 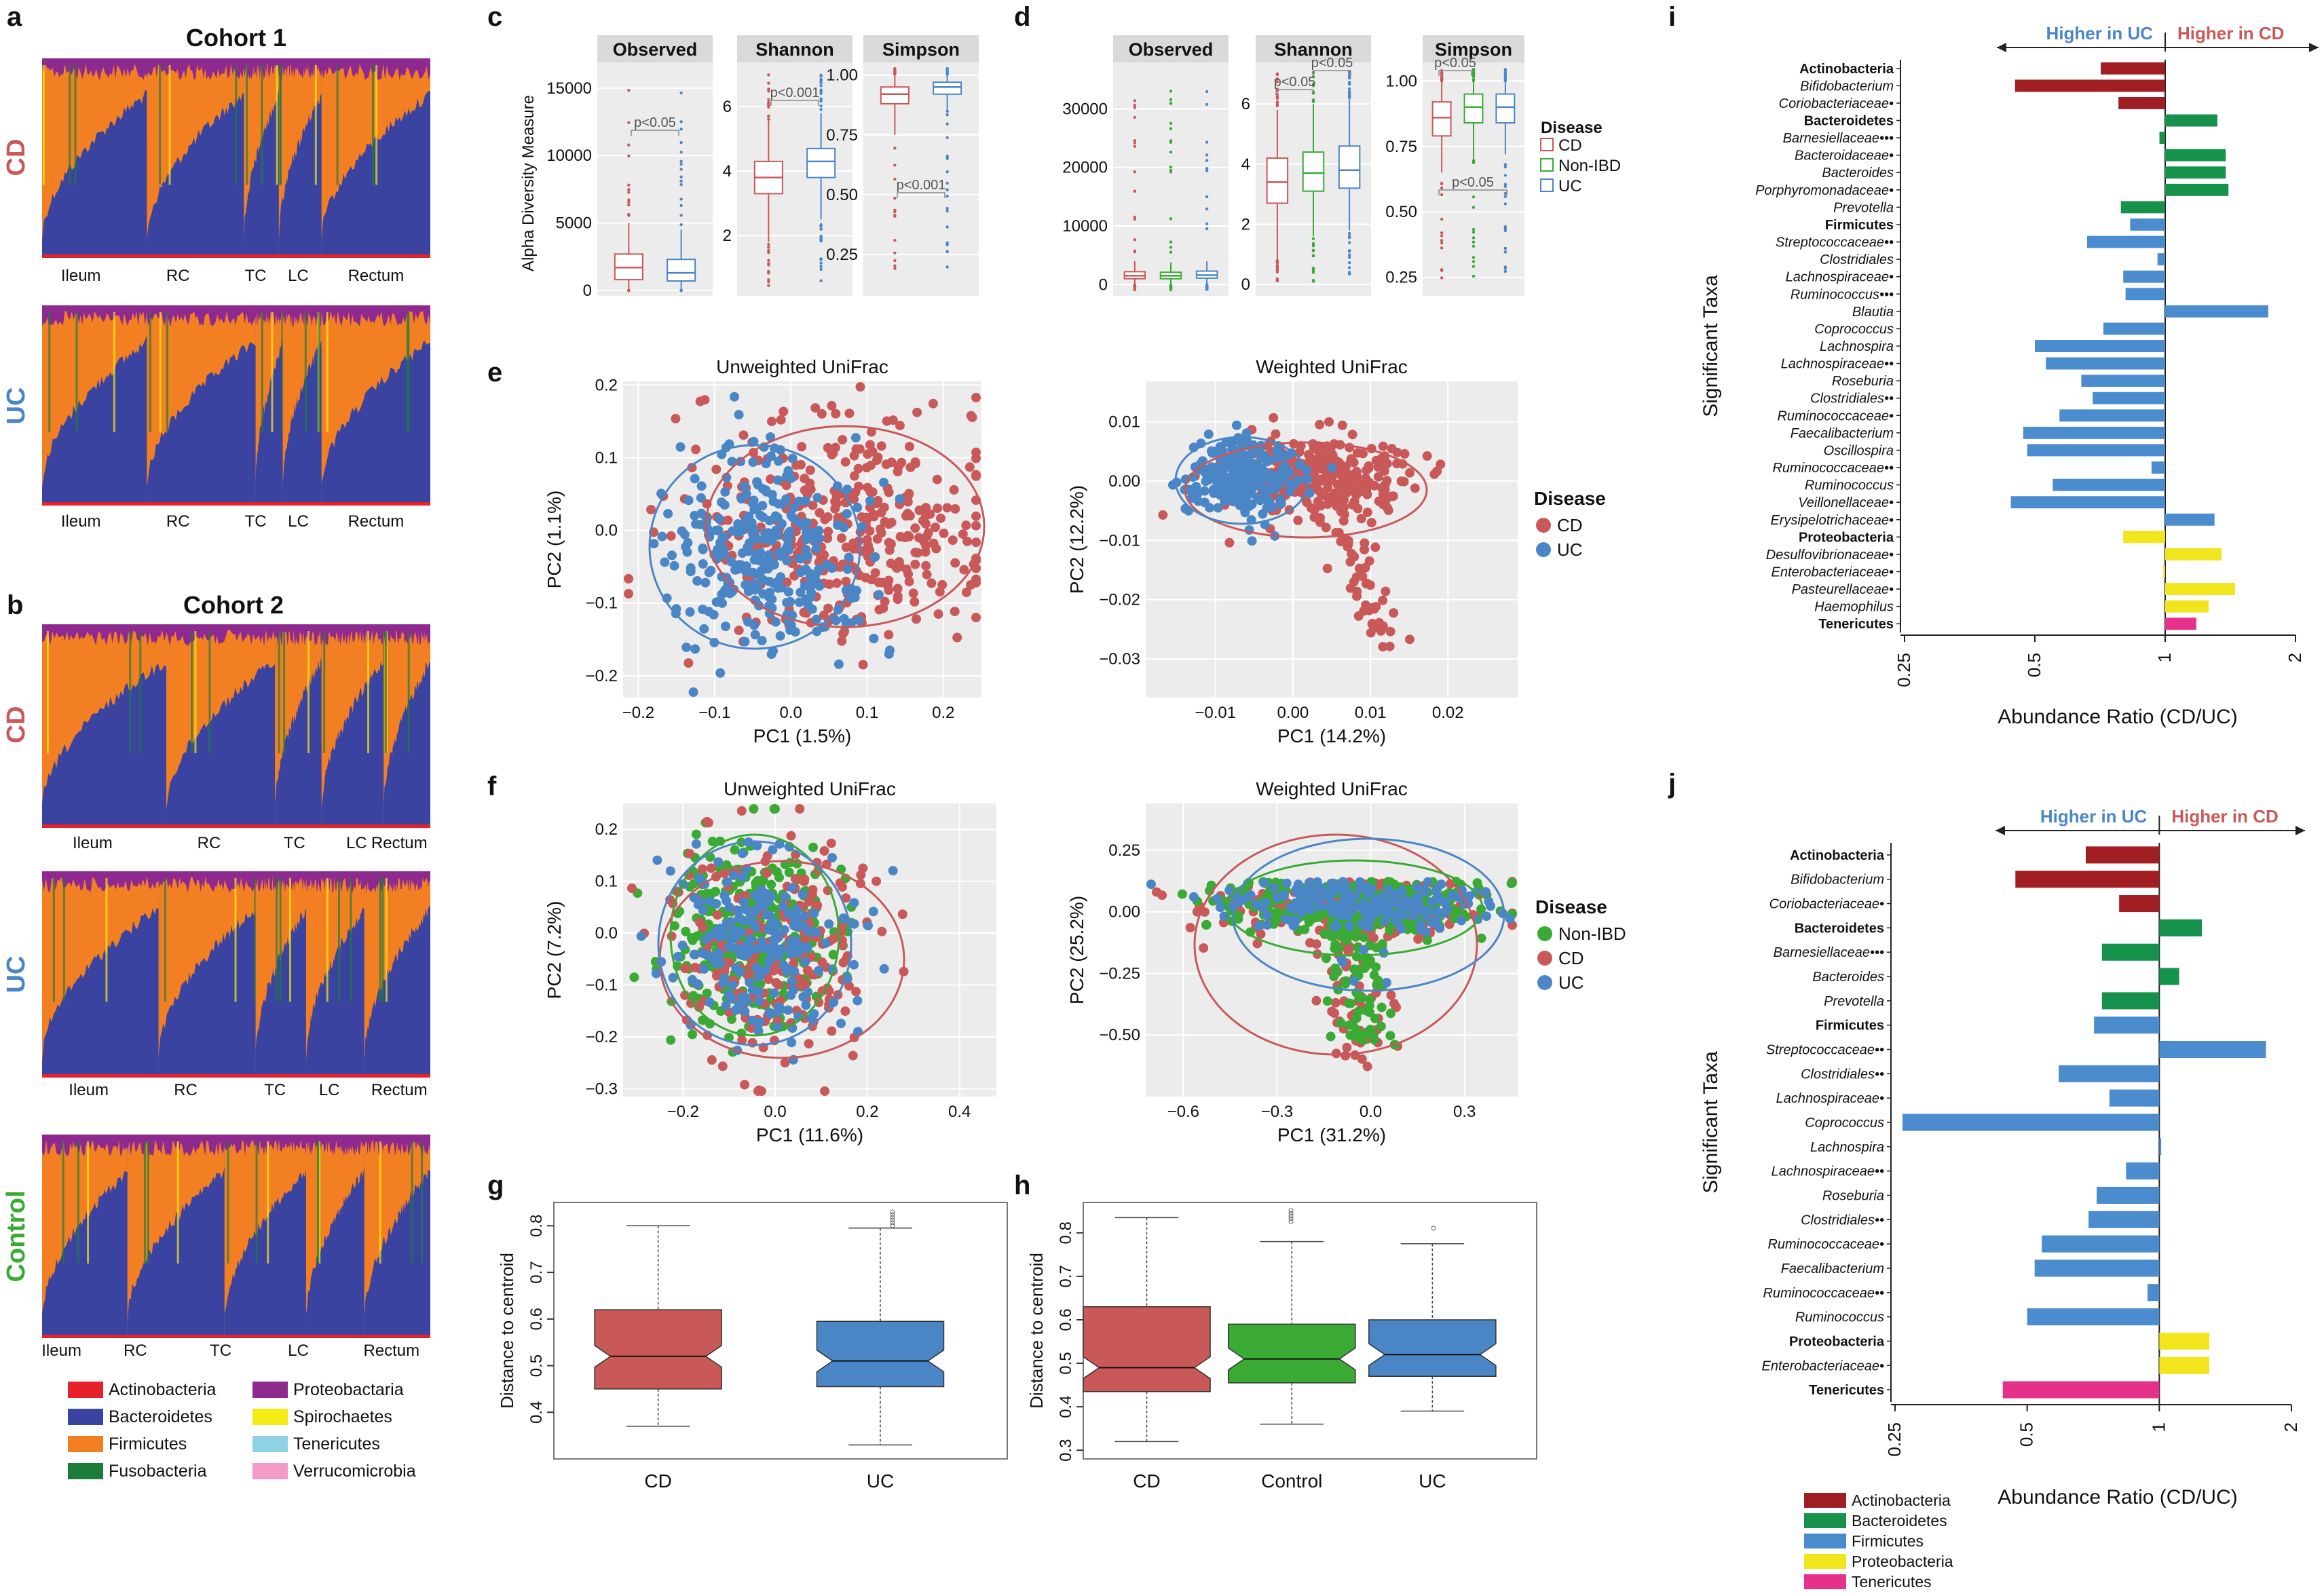 I want to click on taxon-label: Bacteroides, so click(x=1858, y=173).